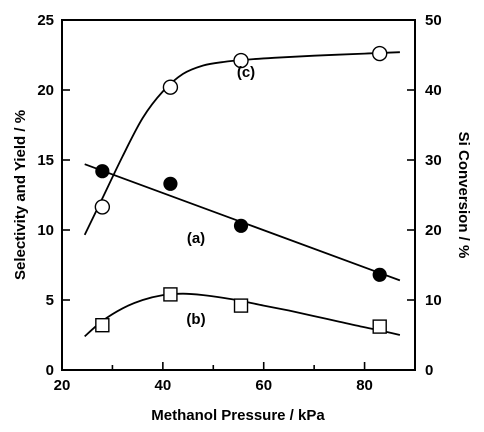 The height and width of the screenshot is (432, 484). I want to click on y2-axis-title: Si Conversion / %, so click(463, 195).